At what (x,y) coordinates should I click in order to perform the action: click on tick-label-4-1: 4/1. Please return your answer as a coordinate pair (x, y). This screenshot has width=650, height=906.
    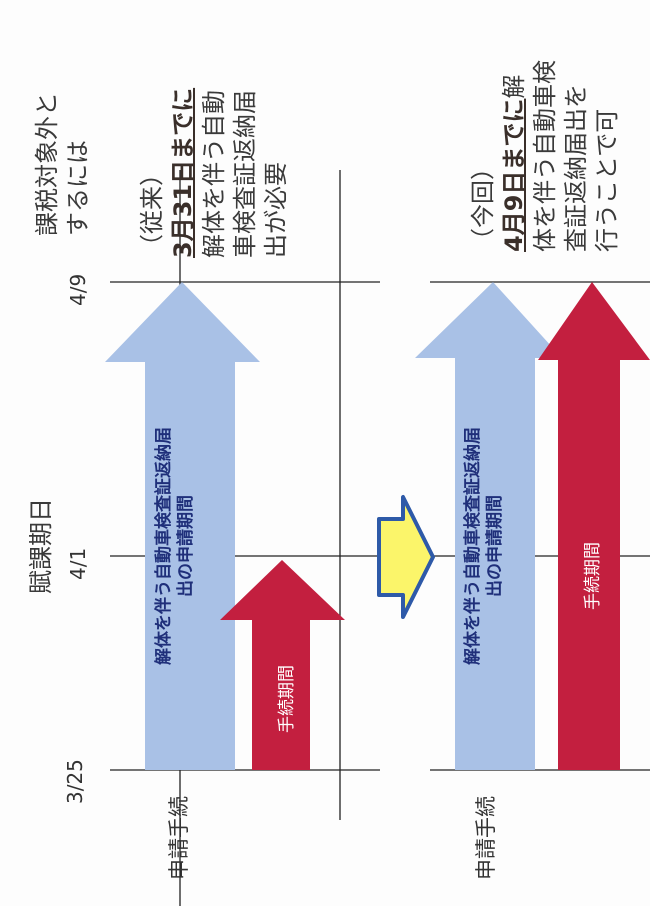
    Looking at the image, I should click on (78, 563).